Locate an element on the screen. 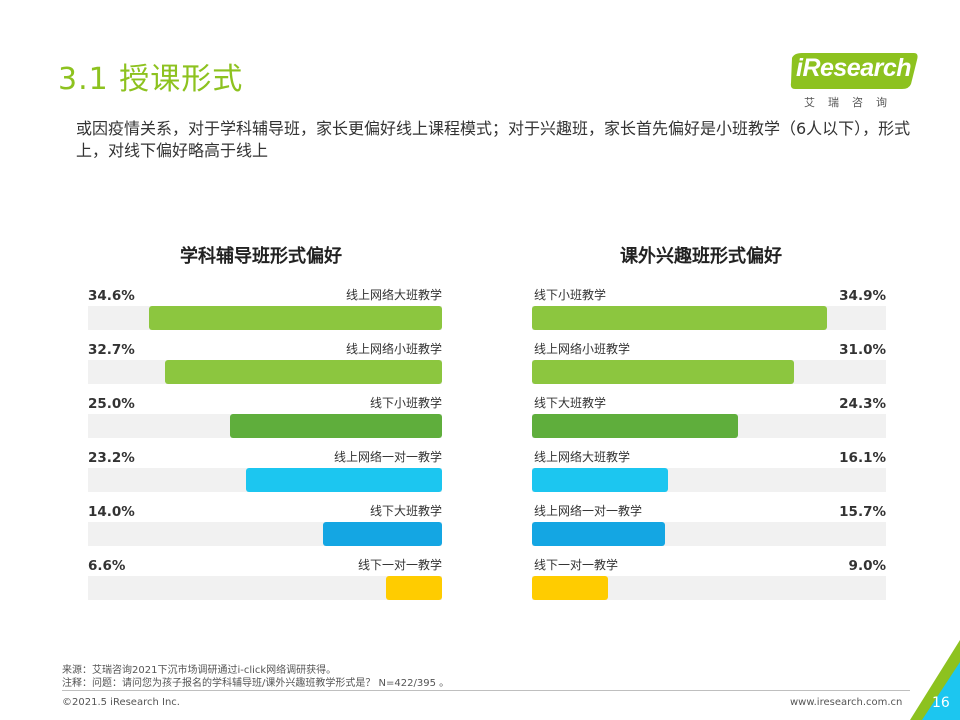  data-label: 25.0% is located at coordinates (111, 404).